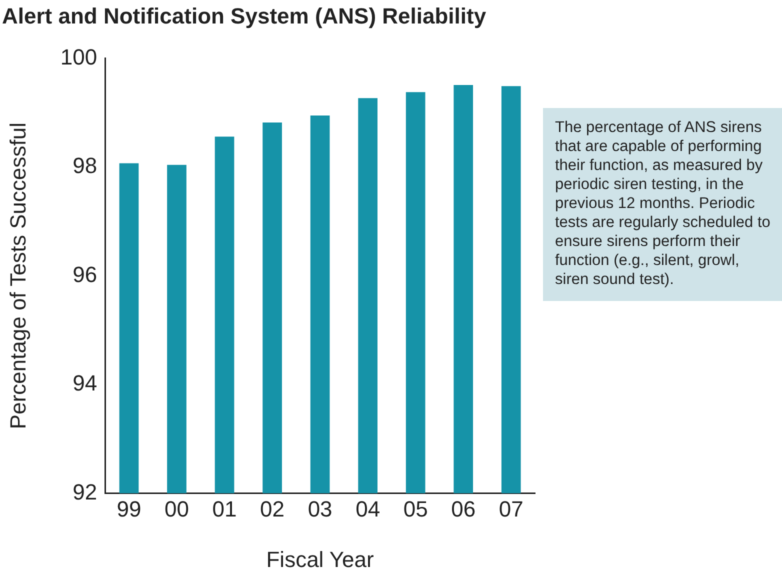  I want to click on x-tick-label: 04, so click(368, 509).